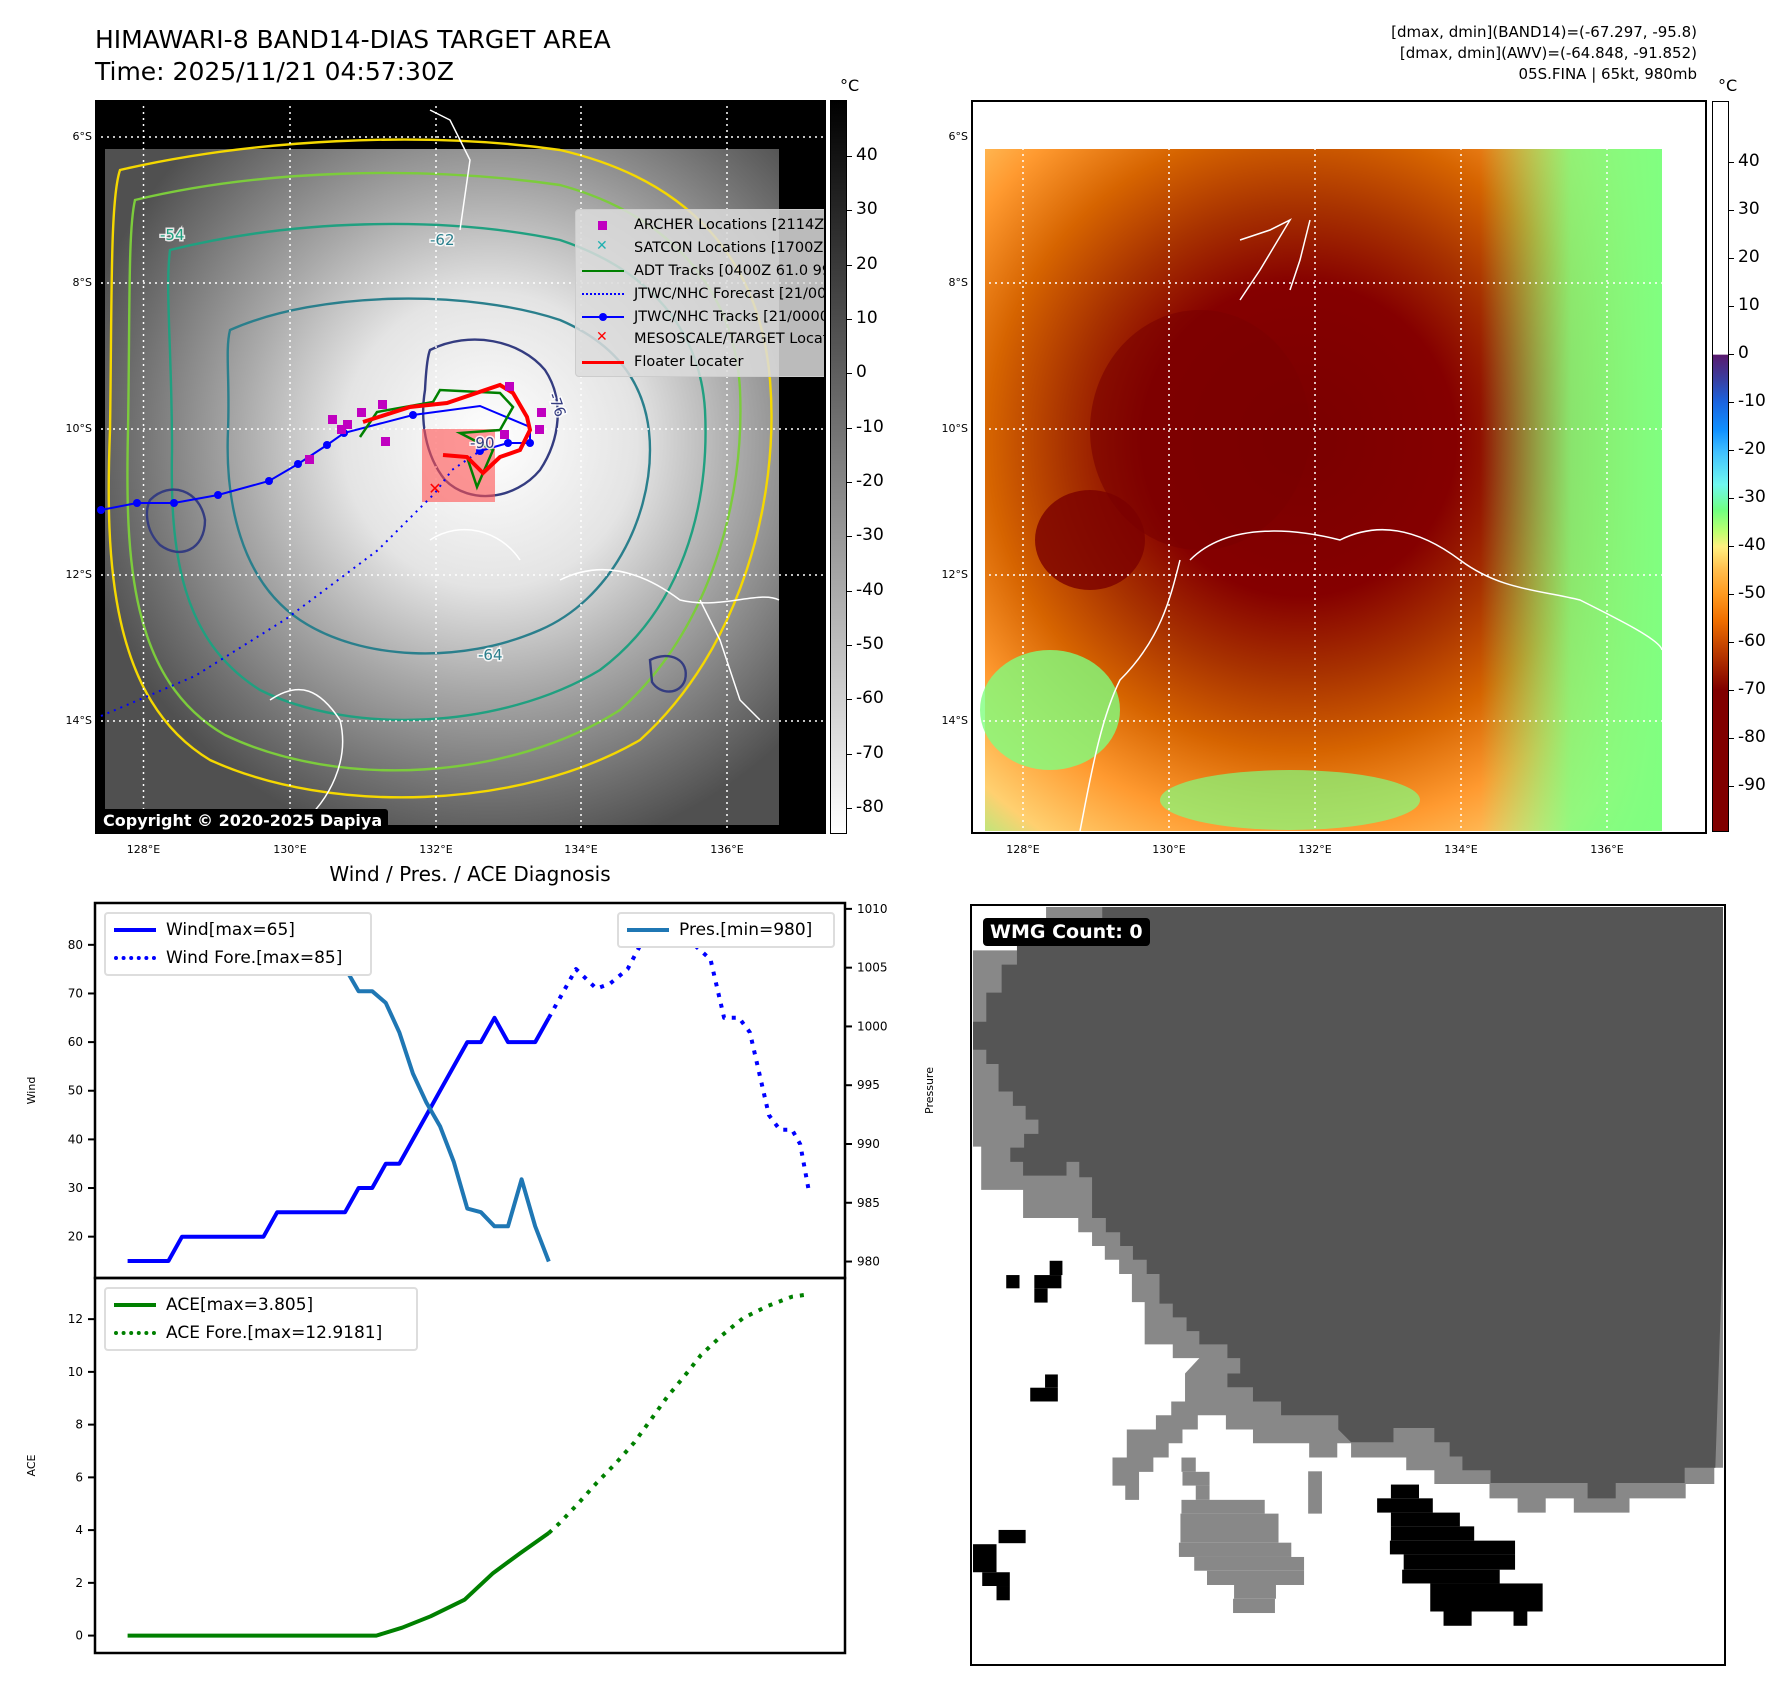  I want to click on contour-label: -62, so click(442, 240).